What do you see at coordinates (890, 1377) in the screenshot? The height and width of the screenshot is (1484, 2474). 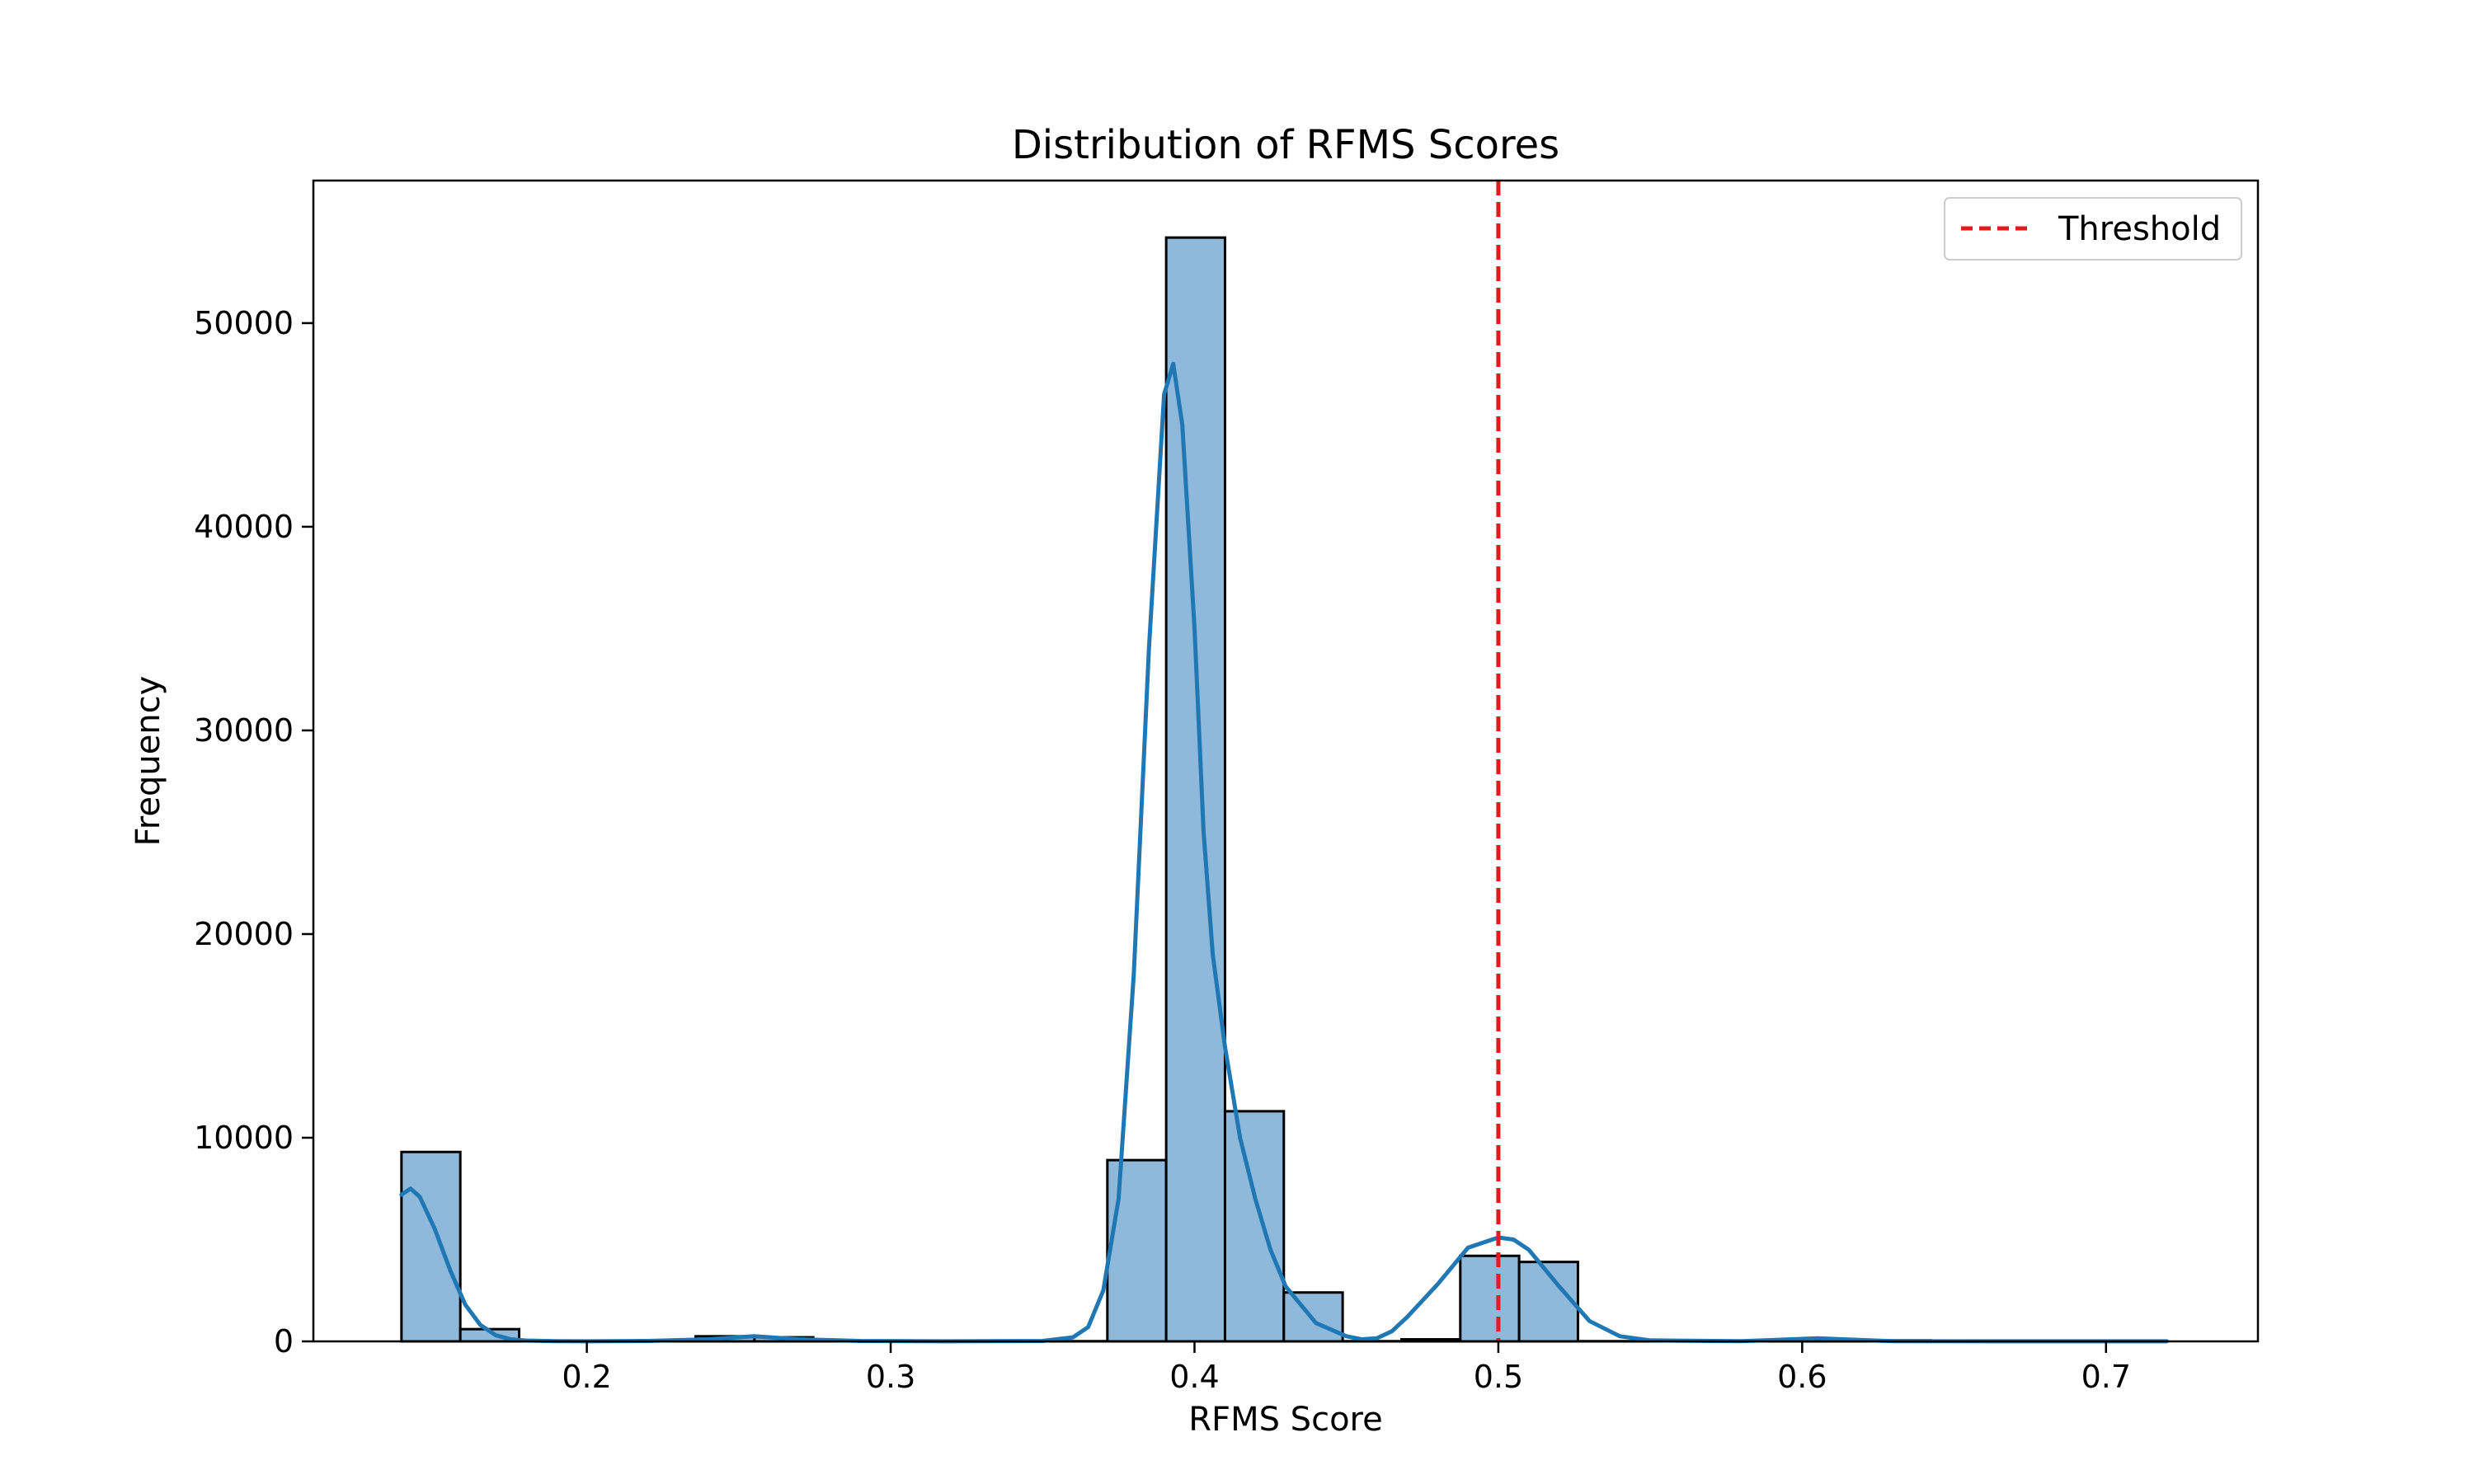 I see `x-tick-label: 0.3` at bounding box center [890, 1377].